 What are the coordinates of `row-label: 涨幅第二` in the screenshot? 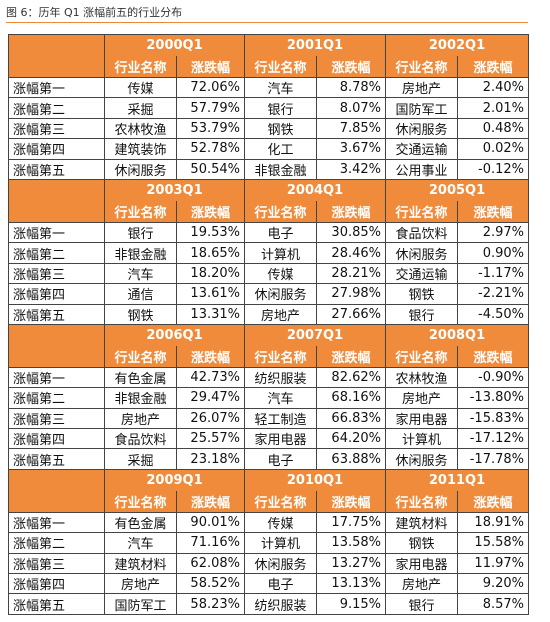 It's located at (56, 543).